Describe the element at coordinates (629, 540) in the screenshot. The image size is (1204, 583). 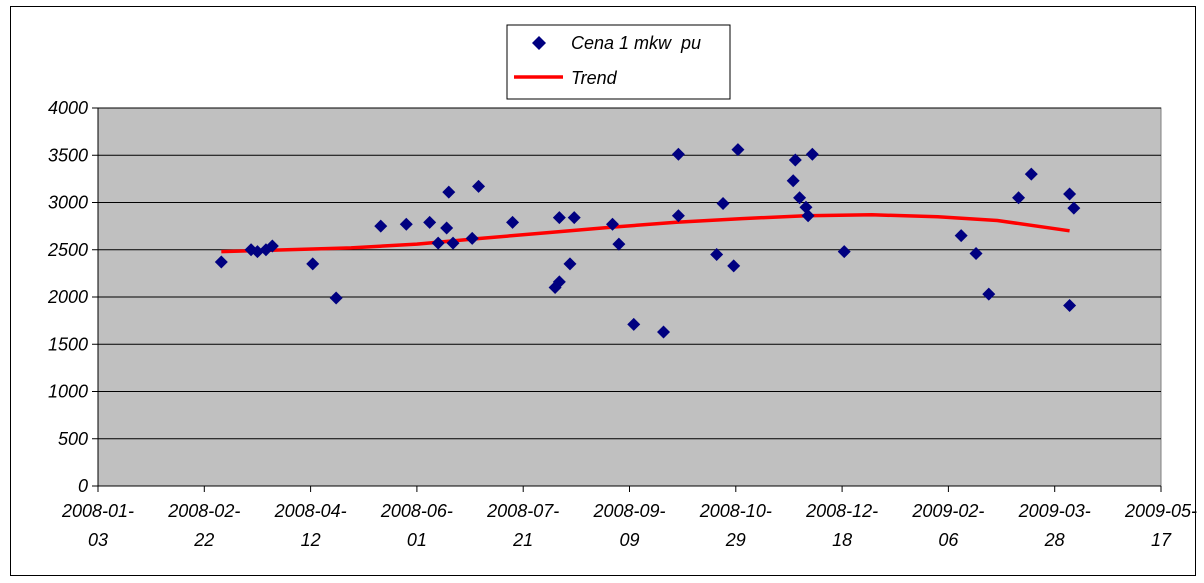
I see `x-tick-label: 09` at that location.